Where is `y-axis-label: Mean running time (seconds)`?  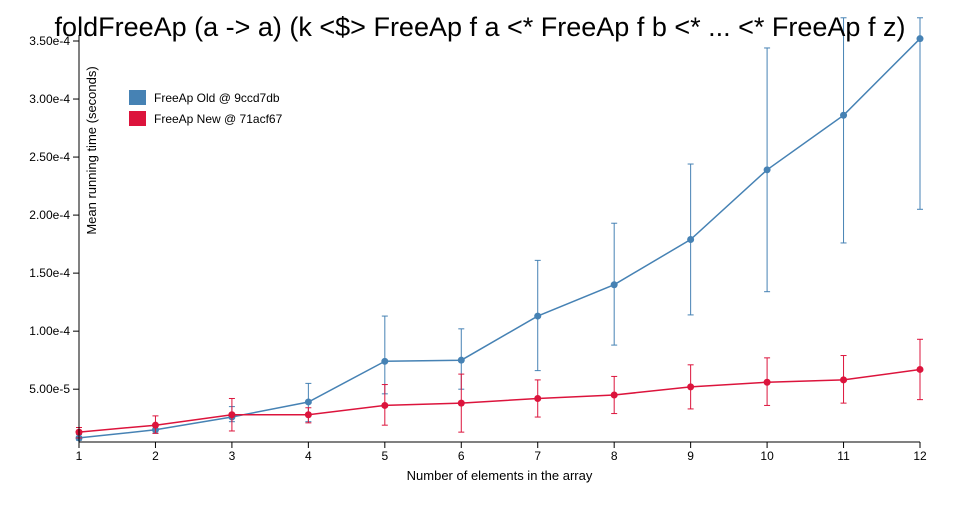 y-axis-label: Mean running time (seconds) is located at coordinates (91, 150).